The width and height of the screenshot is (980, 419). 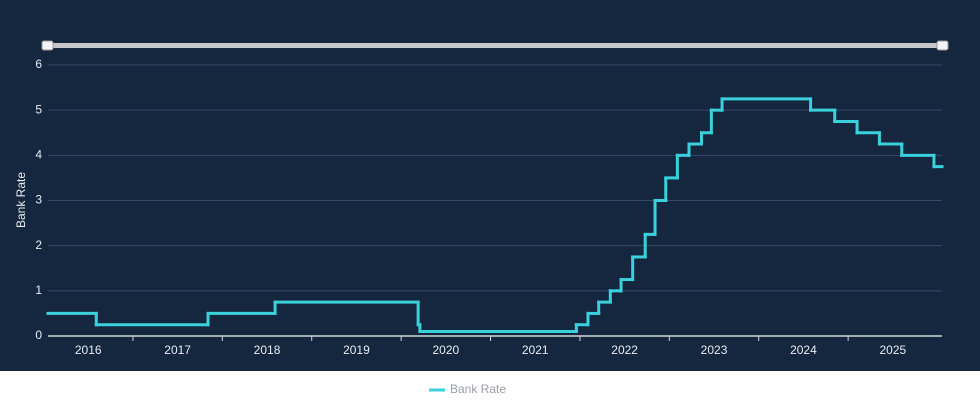 I want to click on y-tick-label: 0, so click(x=38, y=335).